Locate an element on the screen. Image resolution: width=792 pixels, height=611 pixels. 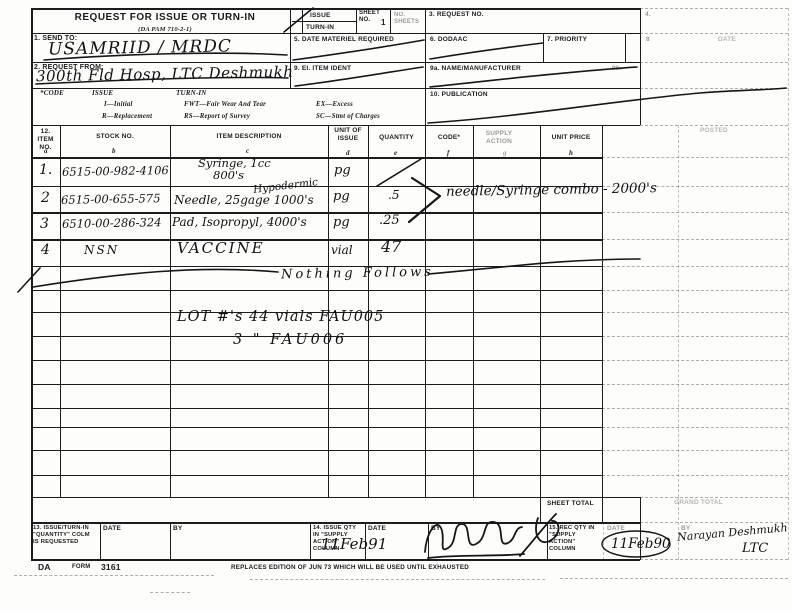
legend-ex: EX—Excess is located at coordinates (334, 104).